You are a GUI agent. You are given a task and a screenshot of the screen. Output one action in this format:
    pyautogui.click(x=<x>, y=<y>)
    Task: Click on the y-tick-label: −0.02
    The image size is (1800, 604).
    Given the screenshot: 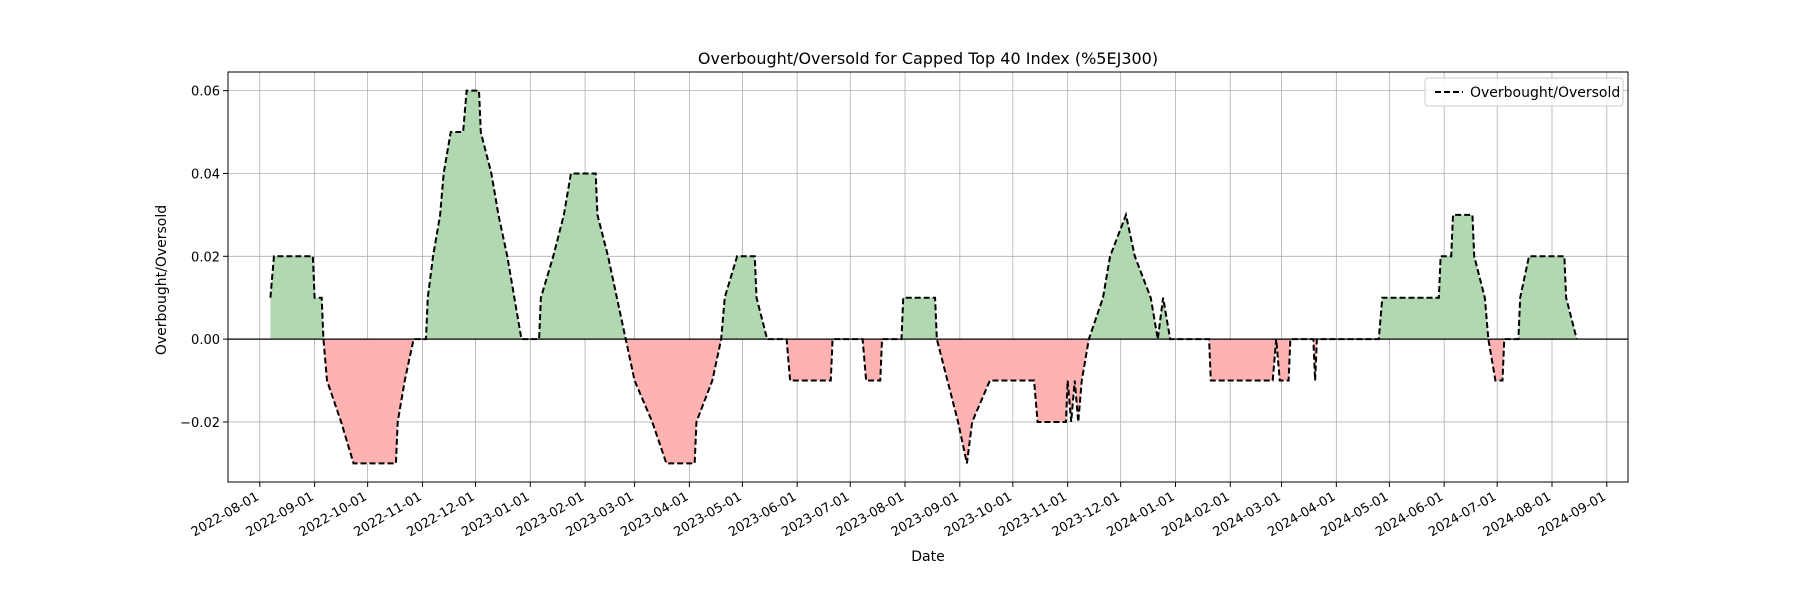 What is the action you would take?
    pyautogui.click(x=200, y=423)
    